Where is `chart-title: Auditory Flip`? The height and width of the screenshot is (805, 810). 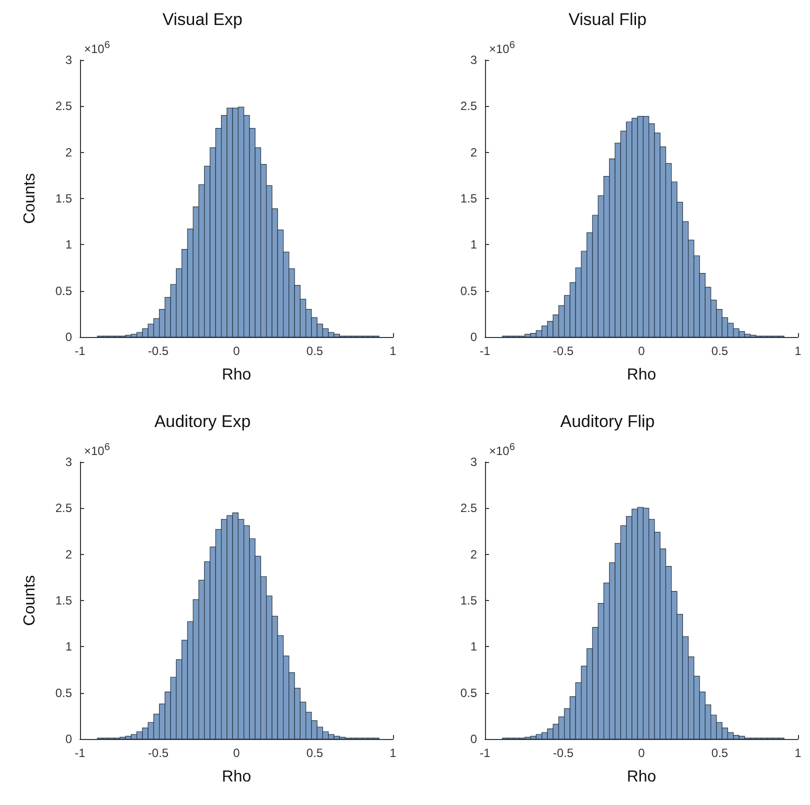
chart-title: Auditory Flip is located at coordinates (607, 421).